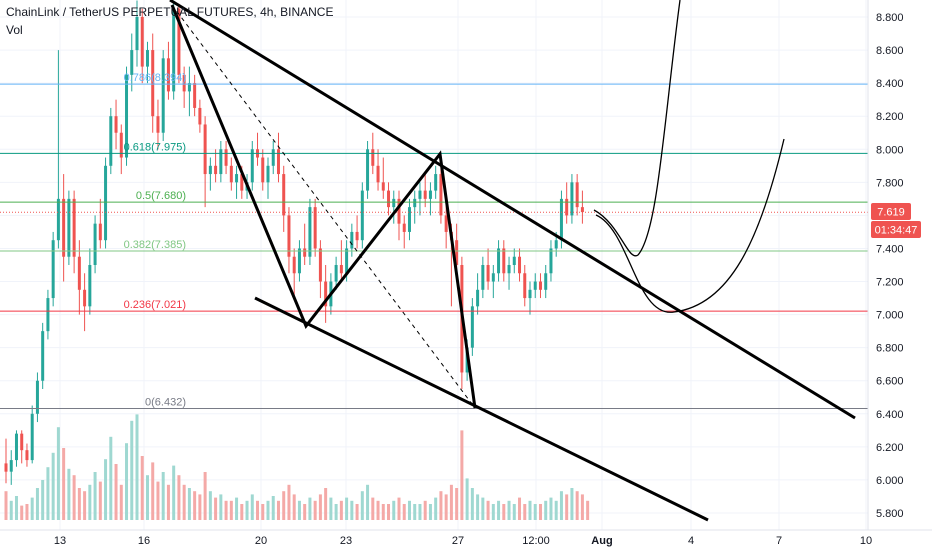  I want to click on price-axis, so click(900, 265).